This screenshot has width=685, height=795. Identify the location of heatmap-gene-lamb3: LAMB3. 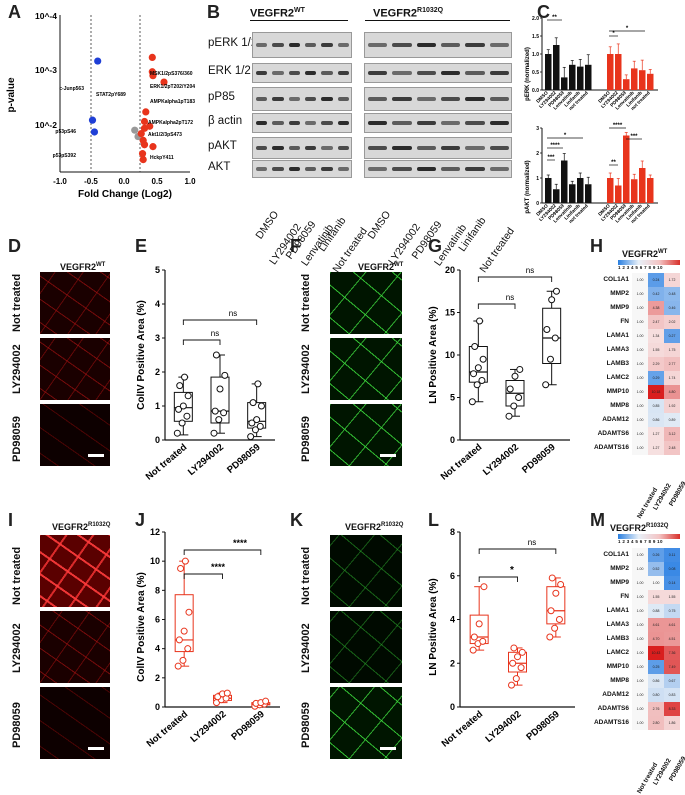
(617, 638).